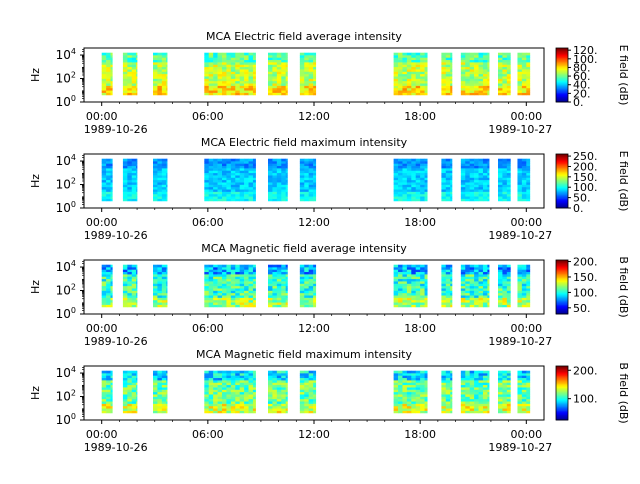  Describe the element at coordinates (520, 235) in the screenshot. I see `date-end-label: 1989-10-27` at that location.